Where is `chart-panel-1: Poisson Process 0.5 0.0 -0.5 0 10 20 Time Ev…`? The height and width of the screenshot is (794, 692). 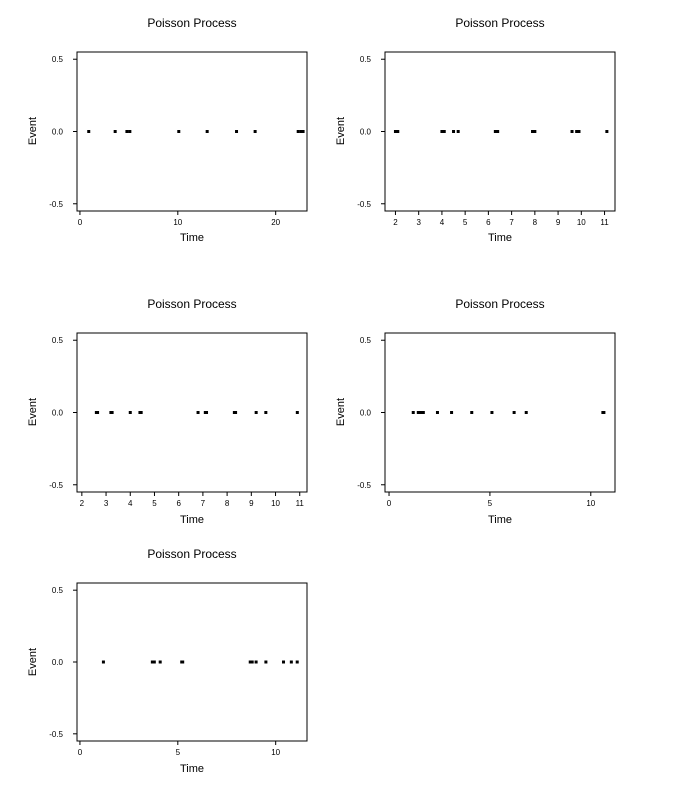
chart-panel-1: Poisson Process 0.5 0.0 -0.5 0 10 20 Time Ev… is located at coordinates (167, 130).